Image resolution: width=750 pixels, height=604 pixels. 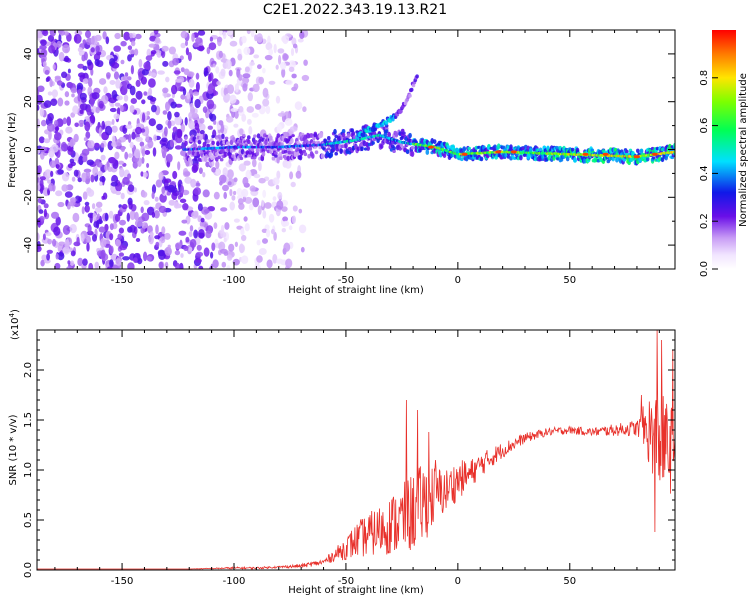 I want to click on x-tick-label: -100, so click(x=234, y=280).